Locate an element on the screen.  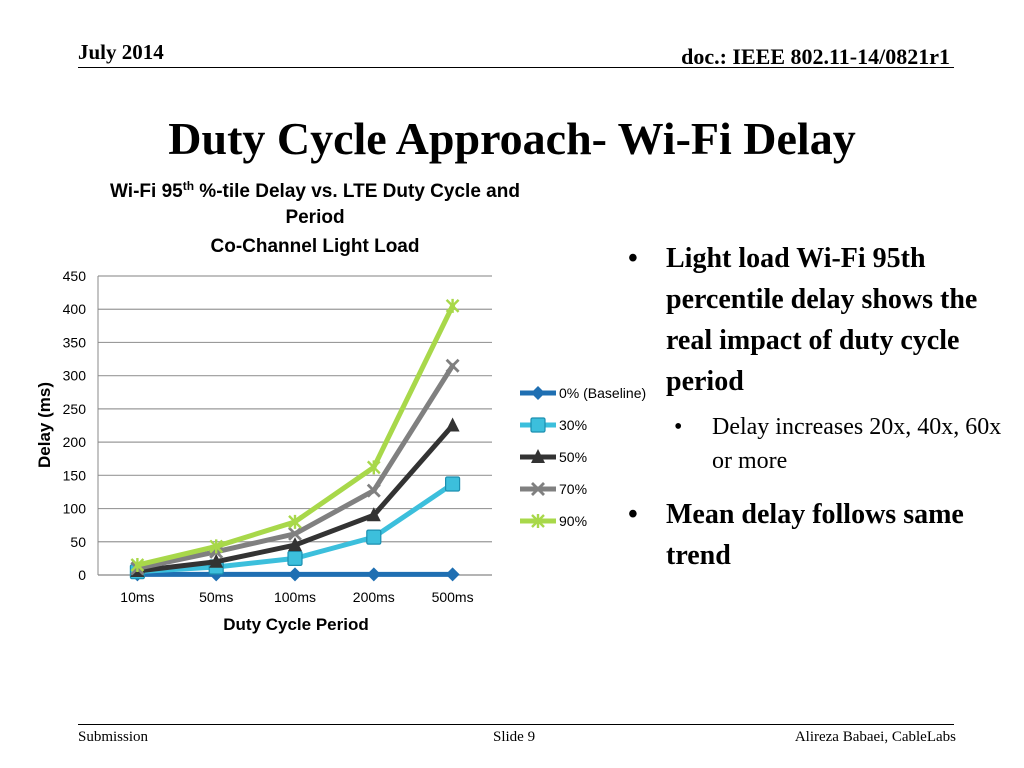
x-tick-label: 10ms is located at coordinates (137, 597).